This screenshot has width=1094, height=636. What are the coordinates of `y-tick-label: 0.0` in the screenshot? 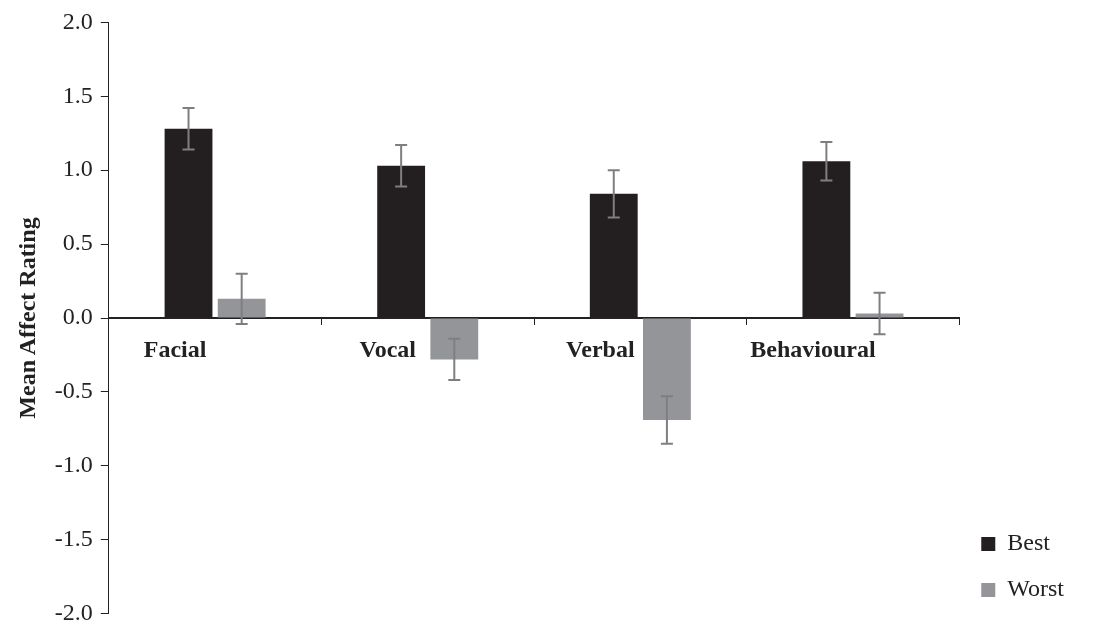 It's located at (77, 316).